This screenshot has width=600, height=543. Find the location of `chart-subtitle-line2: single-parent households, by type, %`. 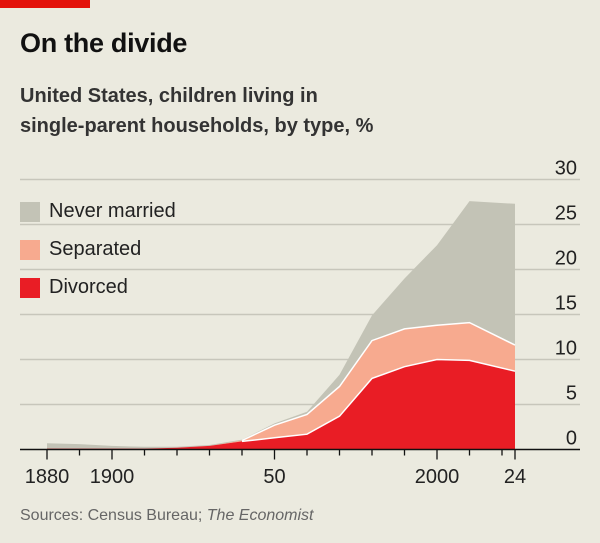

chart-subtitle-line2: single-parent households, by type, % is located at coordinates (197, 126).